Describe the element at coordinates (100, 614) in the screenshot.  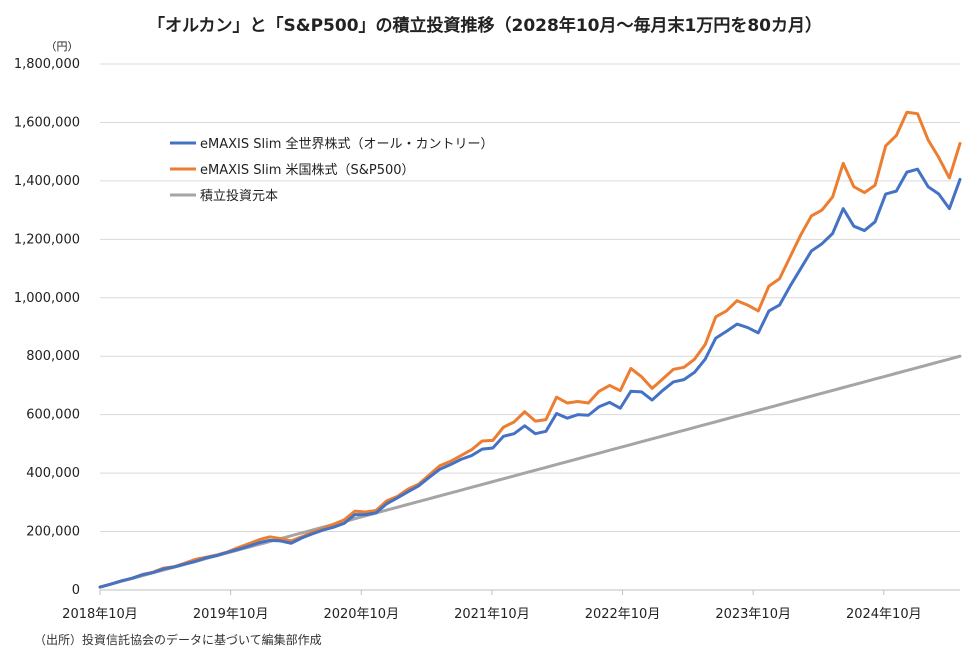
I see `x-tick-label: 2018年10月` at that location.